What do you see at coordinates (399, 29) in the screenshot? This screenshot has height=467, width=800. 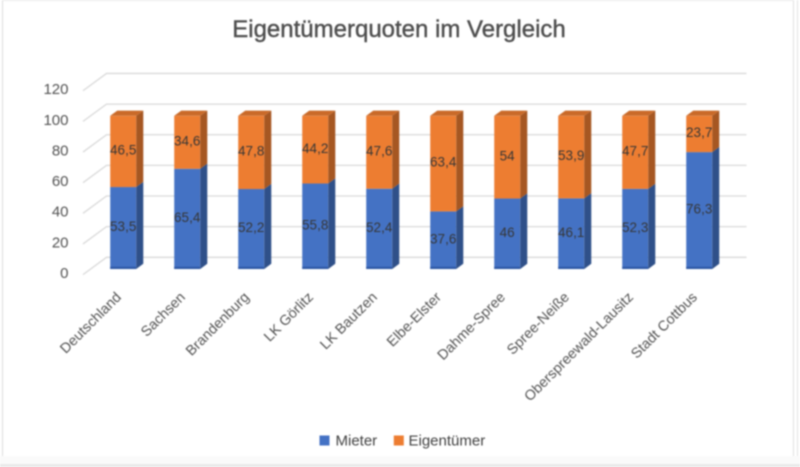 I see `svg-text: Eigentümerquoten im Vergleich` at bounding box center [399, 29].